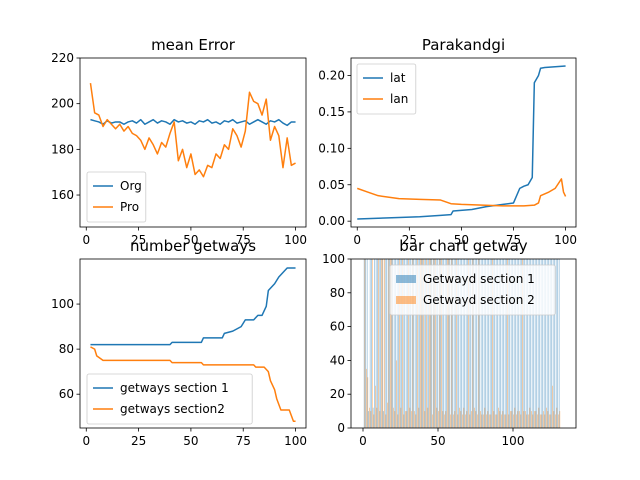 The width and height of the screenshot is (640, 480). What do you see at coordinates (331, 148) in the screenshot?
I see `y-tick-label: 0.10` at bounding box center [331, 148].